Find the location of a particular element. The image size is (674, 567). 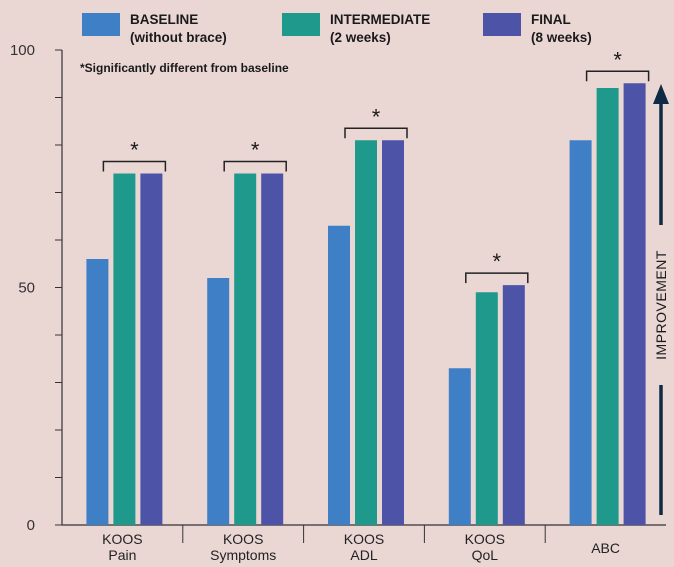

x-tick-label: ADL is located at coordinates (363, 555).